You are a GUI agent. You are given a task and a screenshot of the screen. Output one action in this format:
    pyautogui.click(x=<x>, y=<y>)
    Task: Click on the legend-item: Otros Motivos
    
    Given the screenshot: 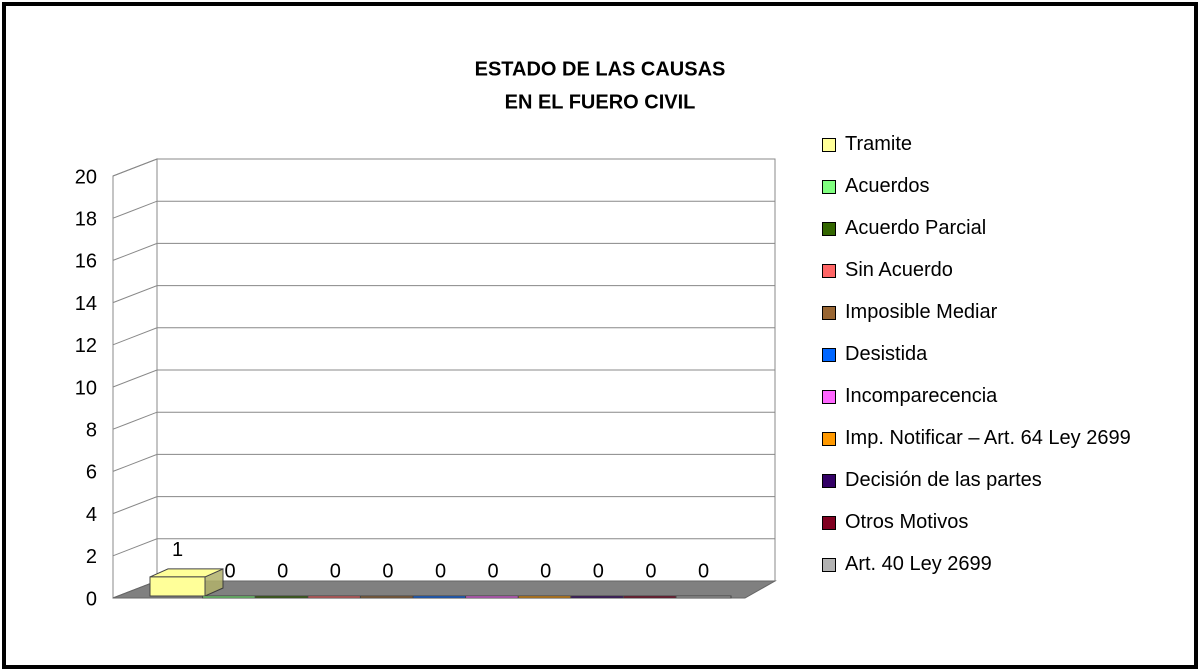 What is the action you would take?
    pyautogui.click(x=993, y=522)
    